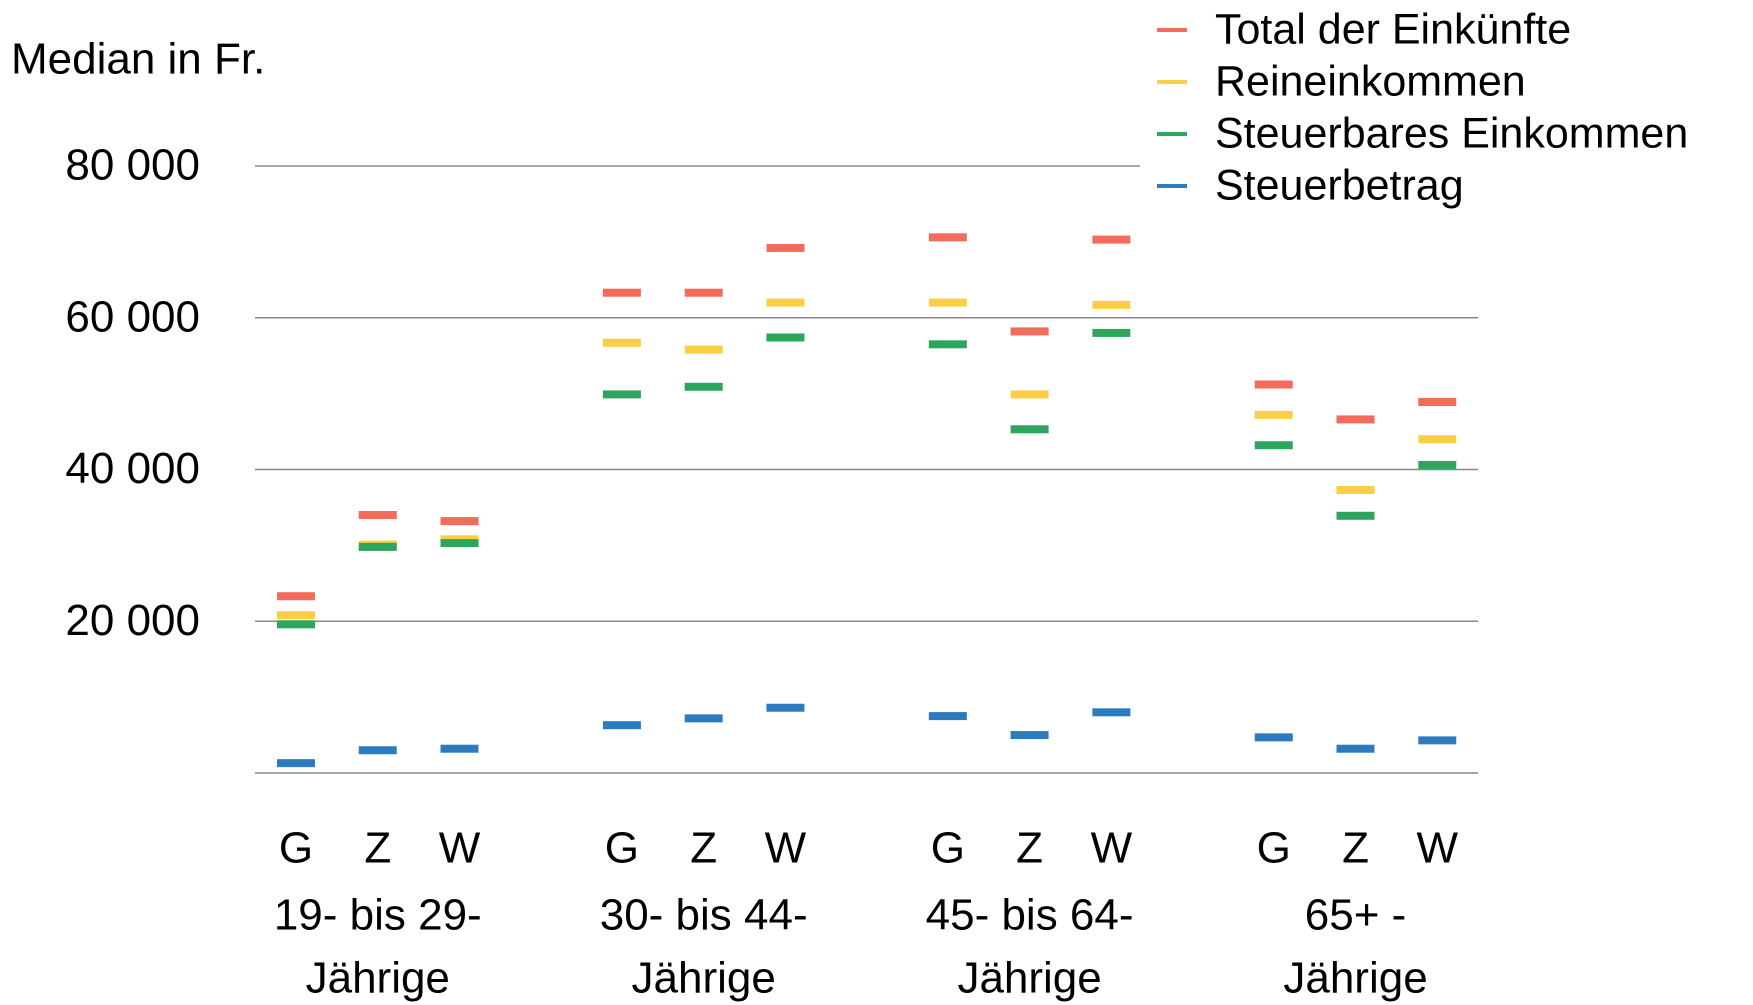 The image size is (1753, 1005). I want to click on group-label: 65+ -, so click(1356, 915).